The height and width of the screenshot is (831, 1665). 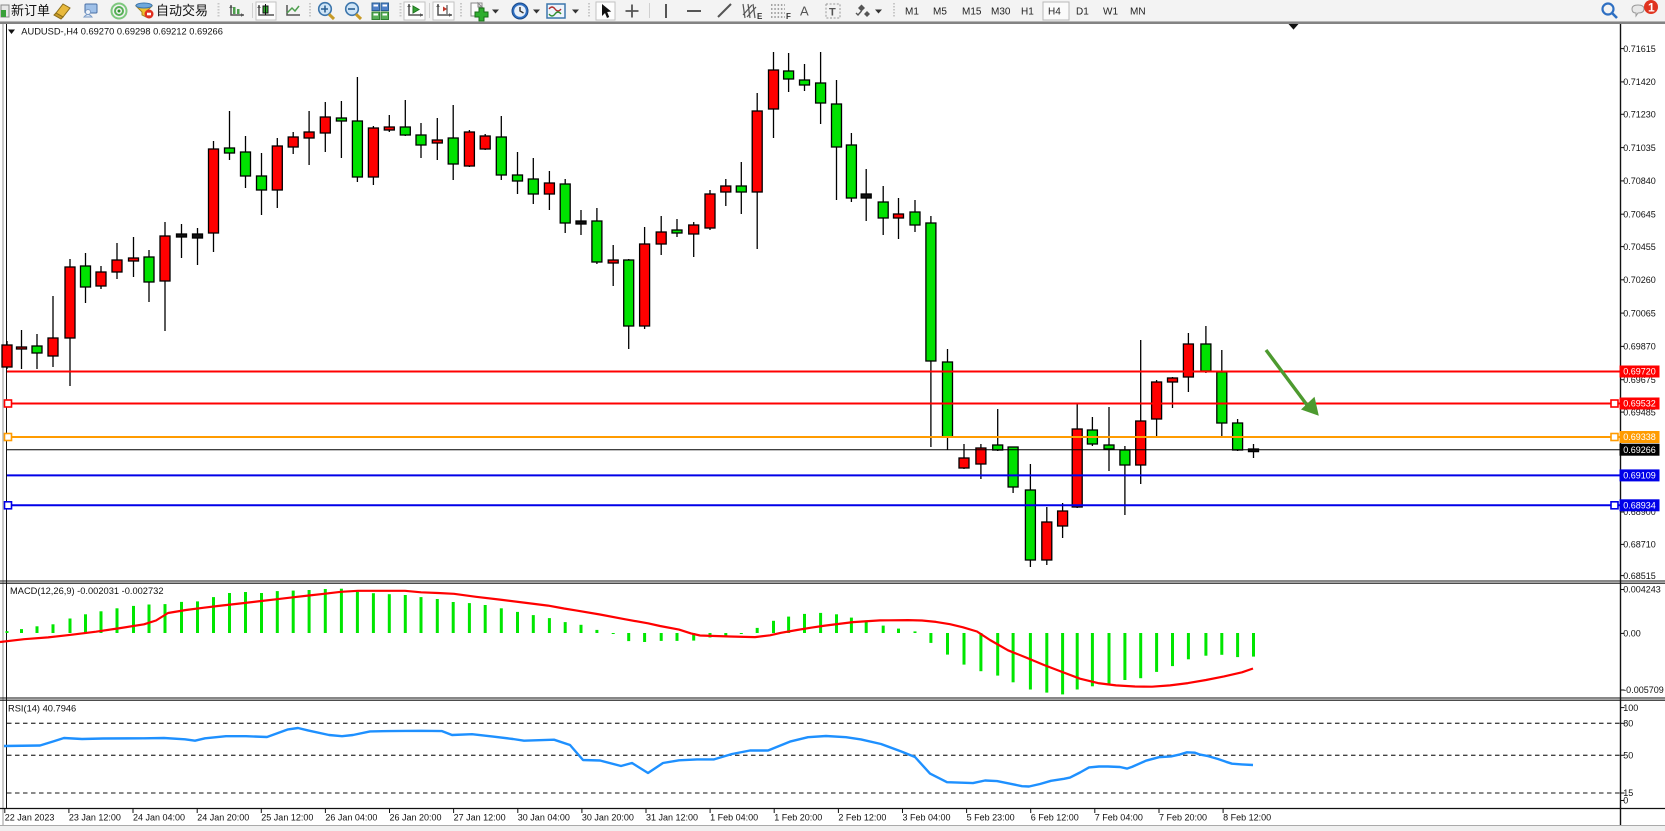 What do you see at coordinates (1247, 818) in the screenshot?
I see `svg-text: 8 Feb 12:00` at bounding box center [1247, 818].